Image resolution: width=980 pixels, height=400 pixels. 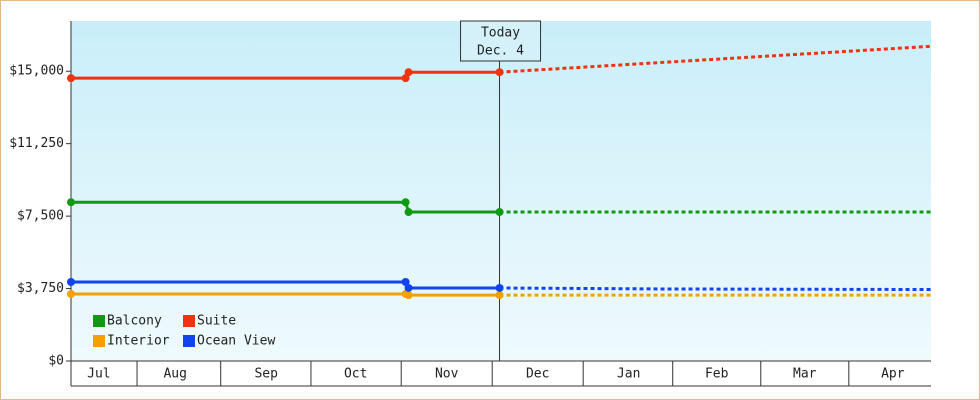 I want to click on x-tick-label: Oct, so click(x=355, y=374).